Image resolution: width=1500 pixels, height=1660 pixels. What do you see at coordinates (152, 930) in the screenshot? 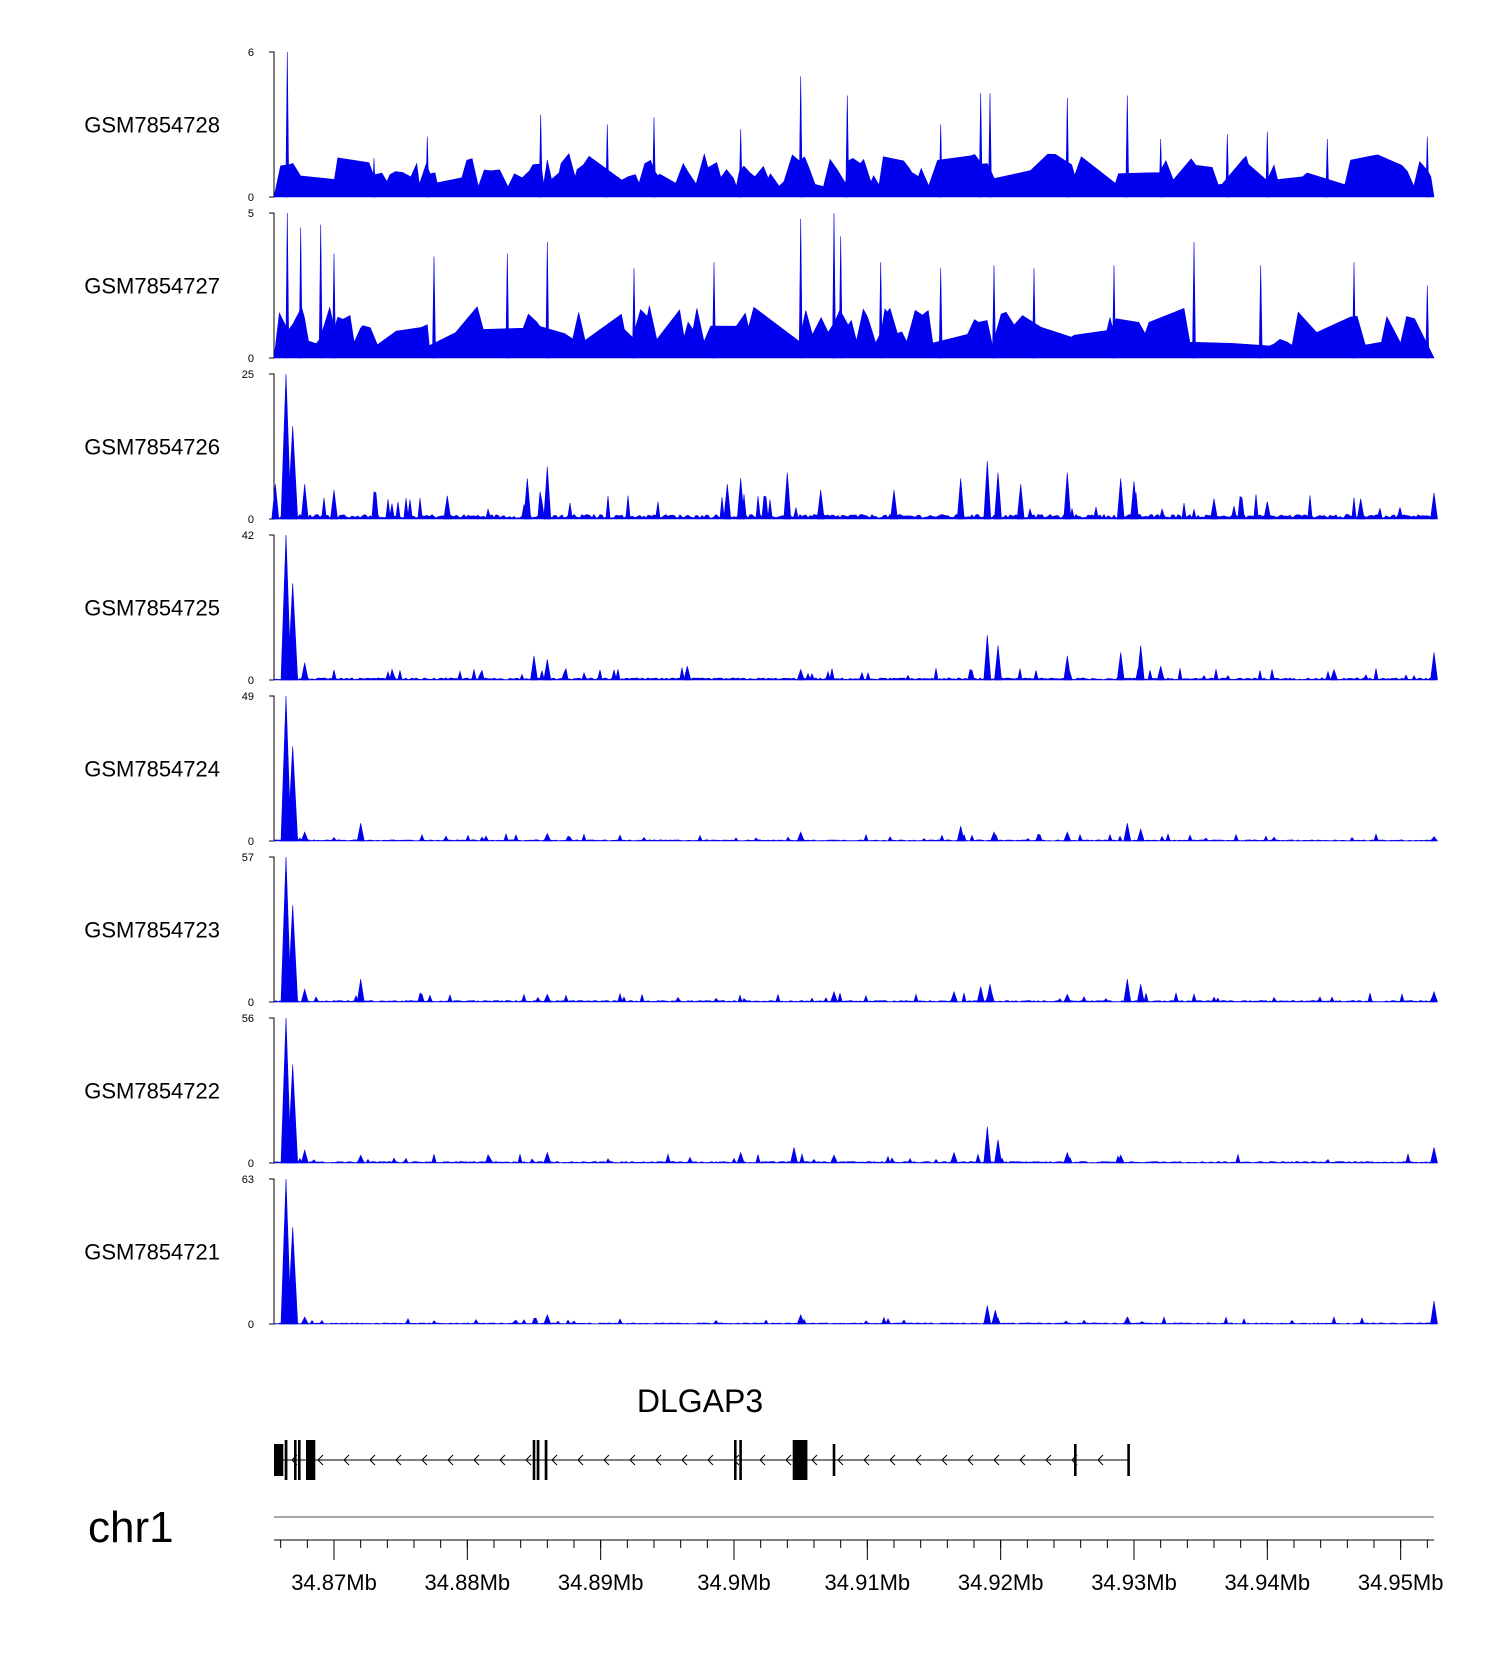
I see `track-label: GSM7854723` at bounding box center [152, 930].